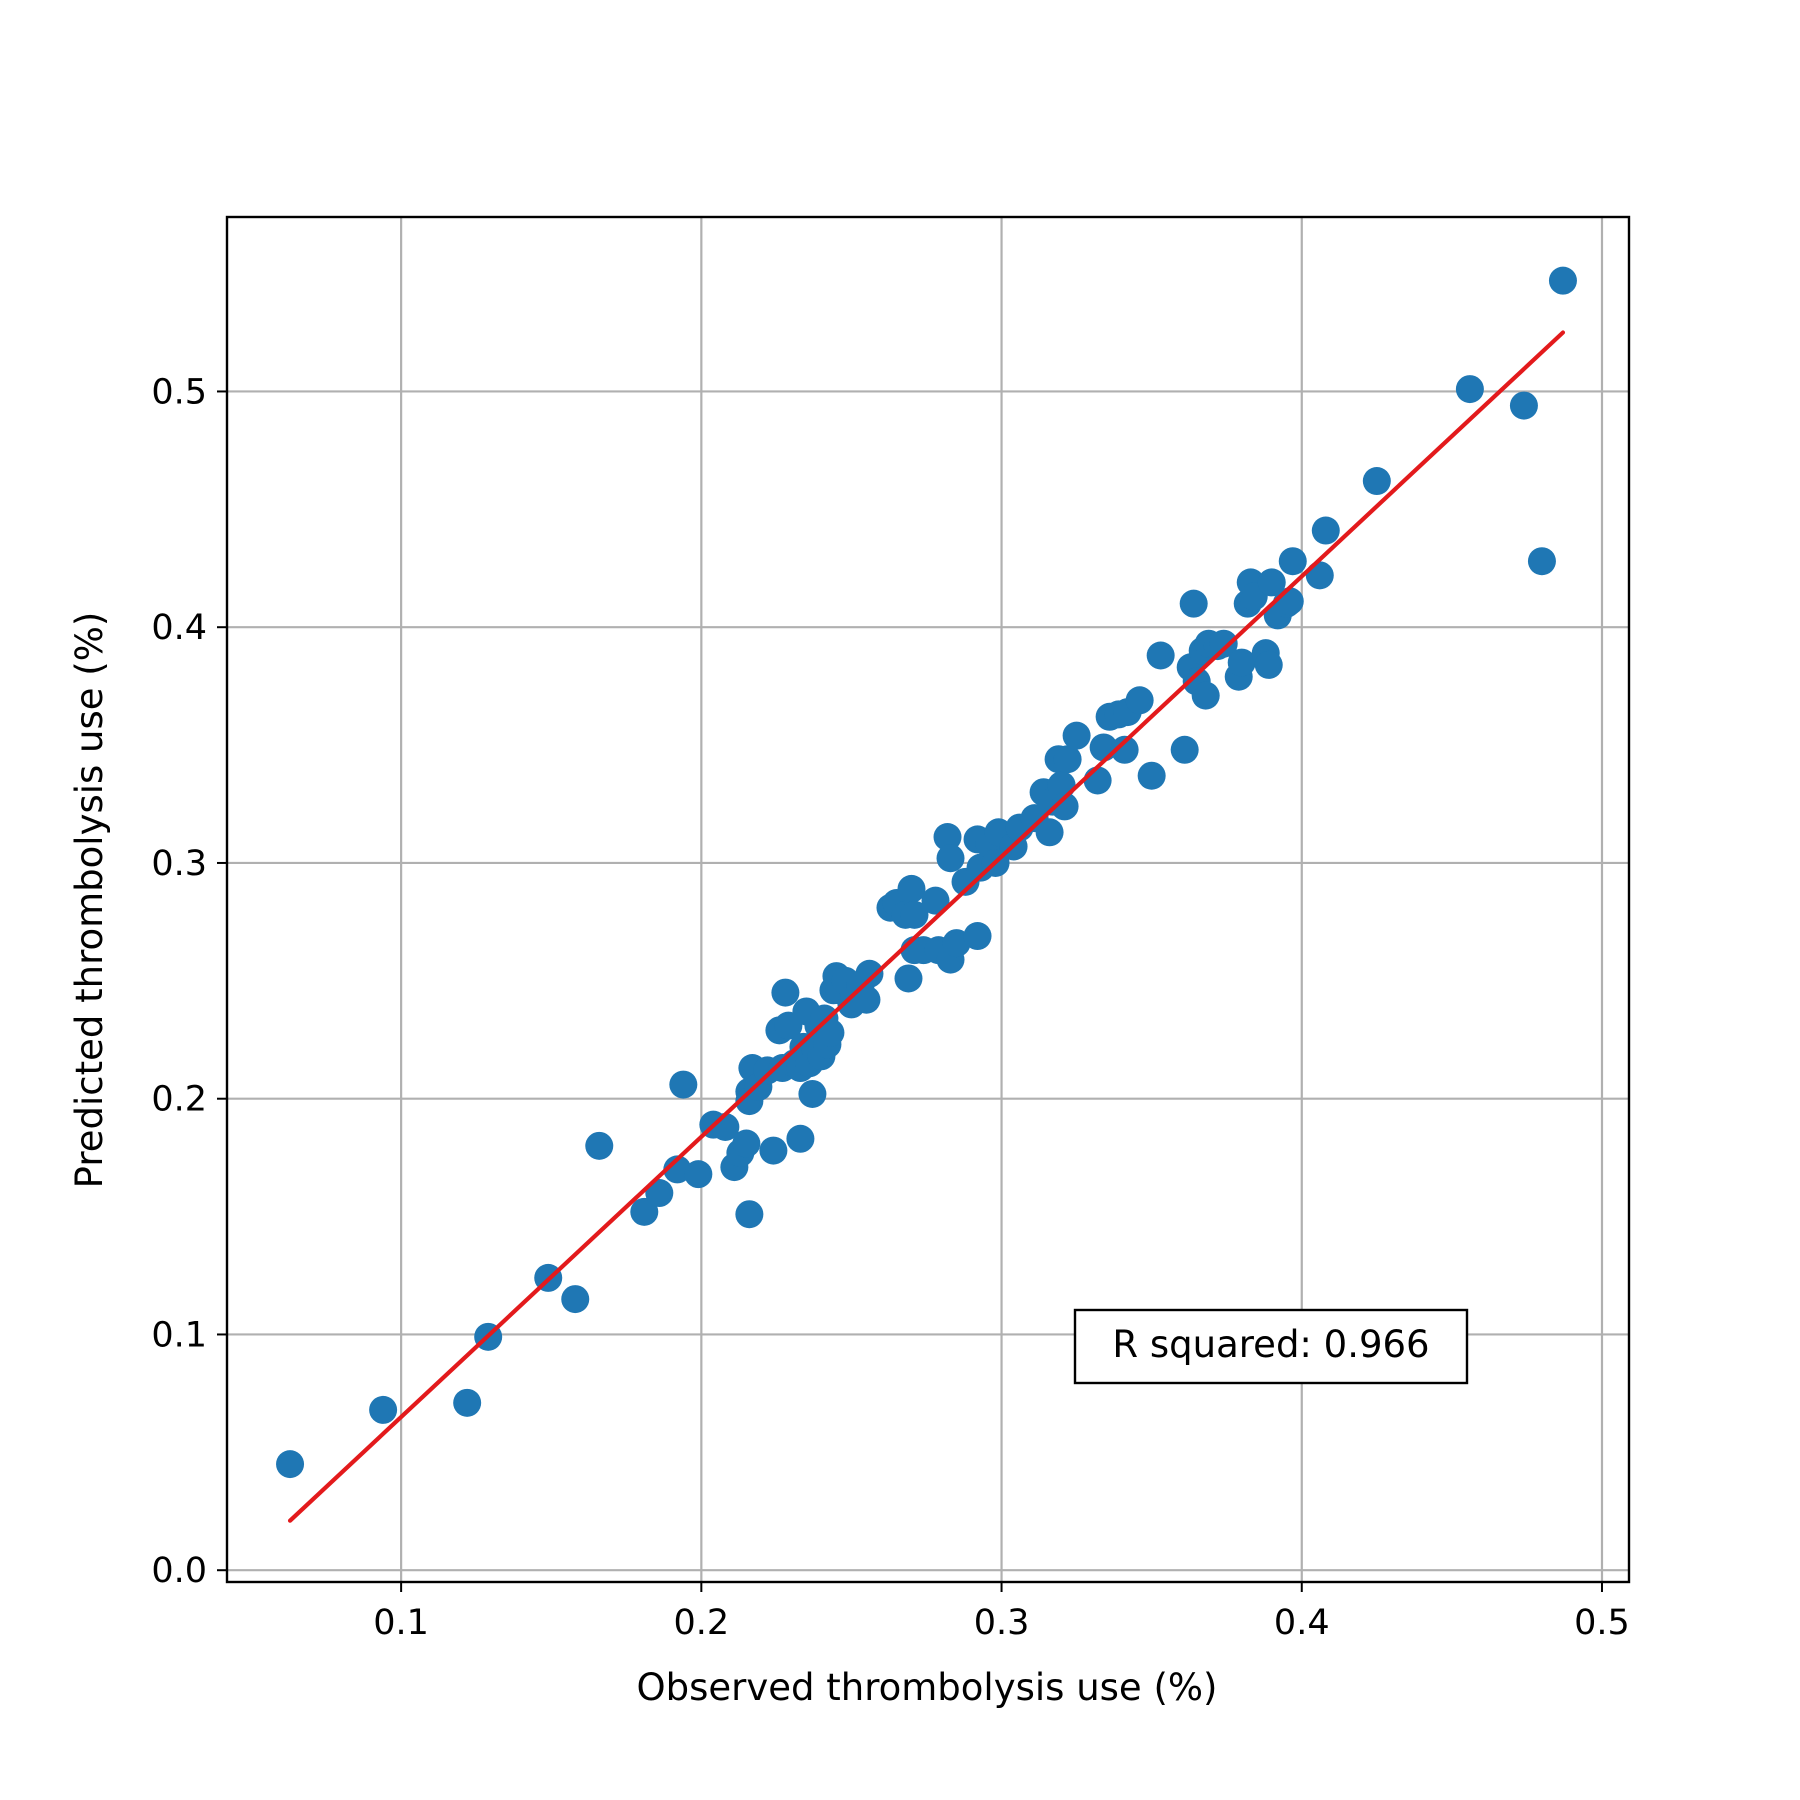 The image size is (1800, 1800). Describe the element at coordinates (927, 1687) in the screenshot. I see `x-axis-label: Observed thrombolysis use (%)` at that location.